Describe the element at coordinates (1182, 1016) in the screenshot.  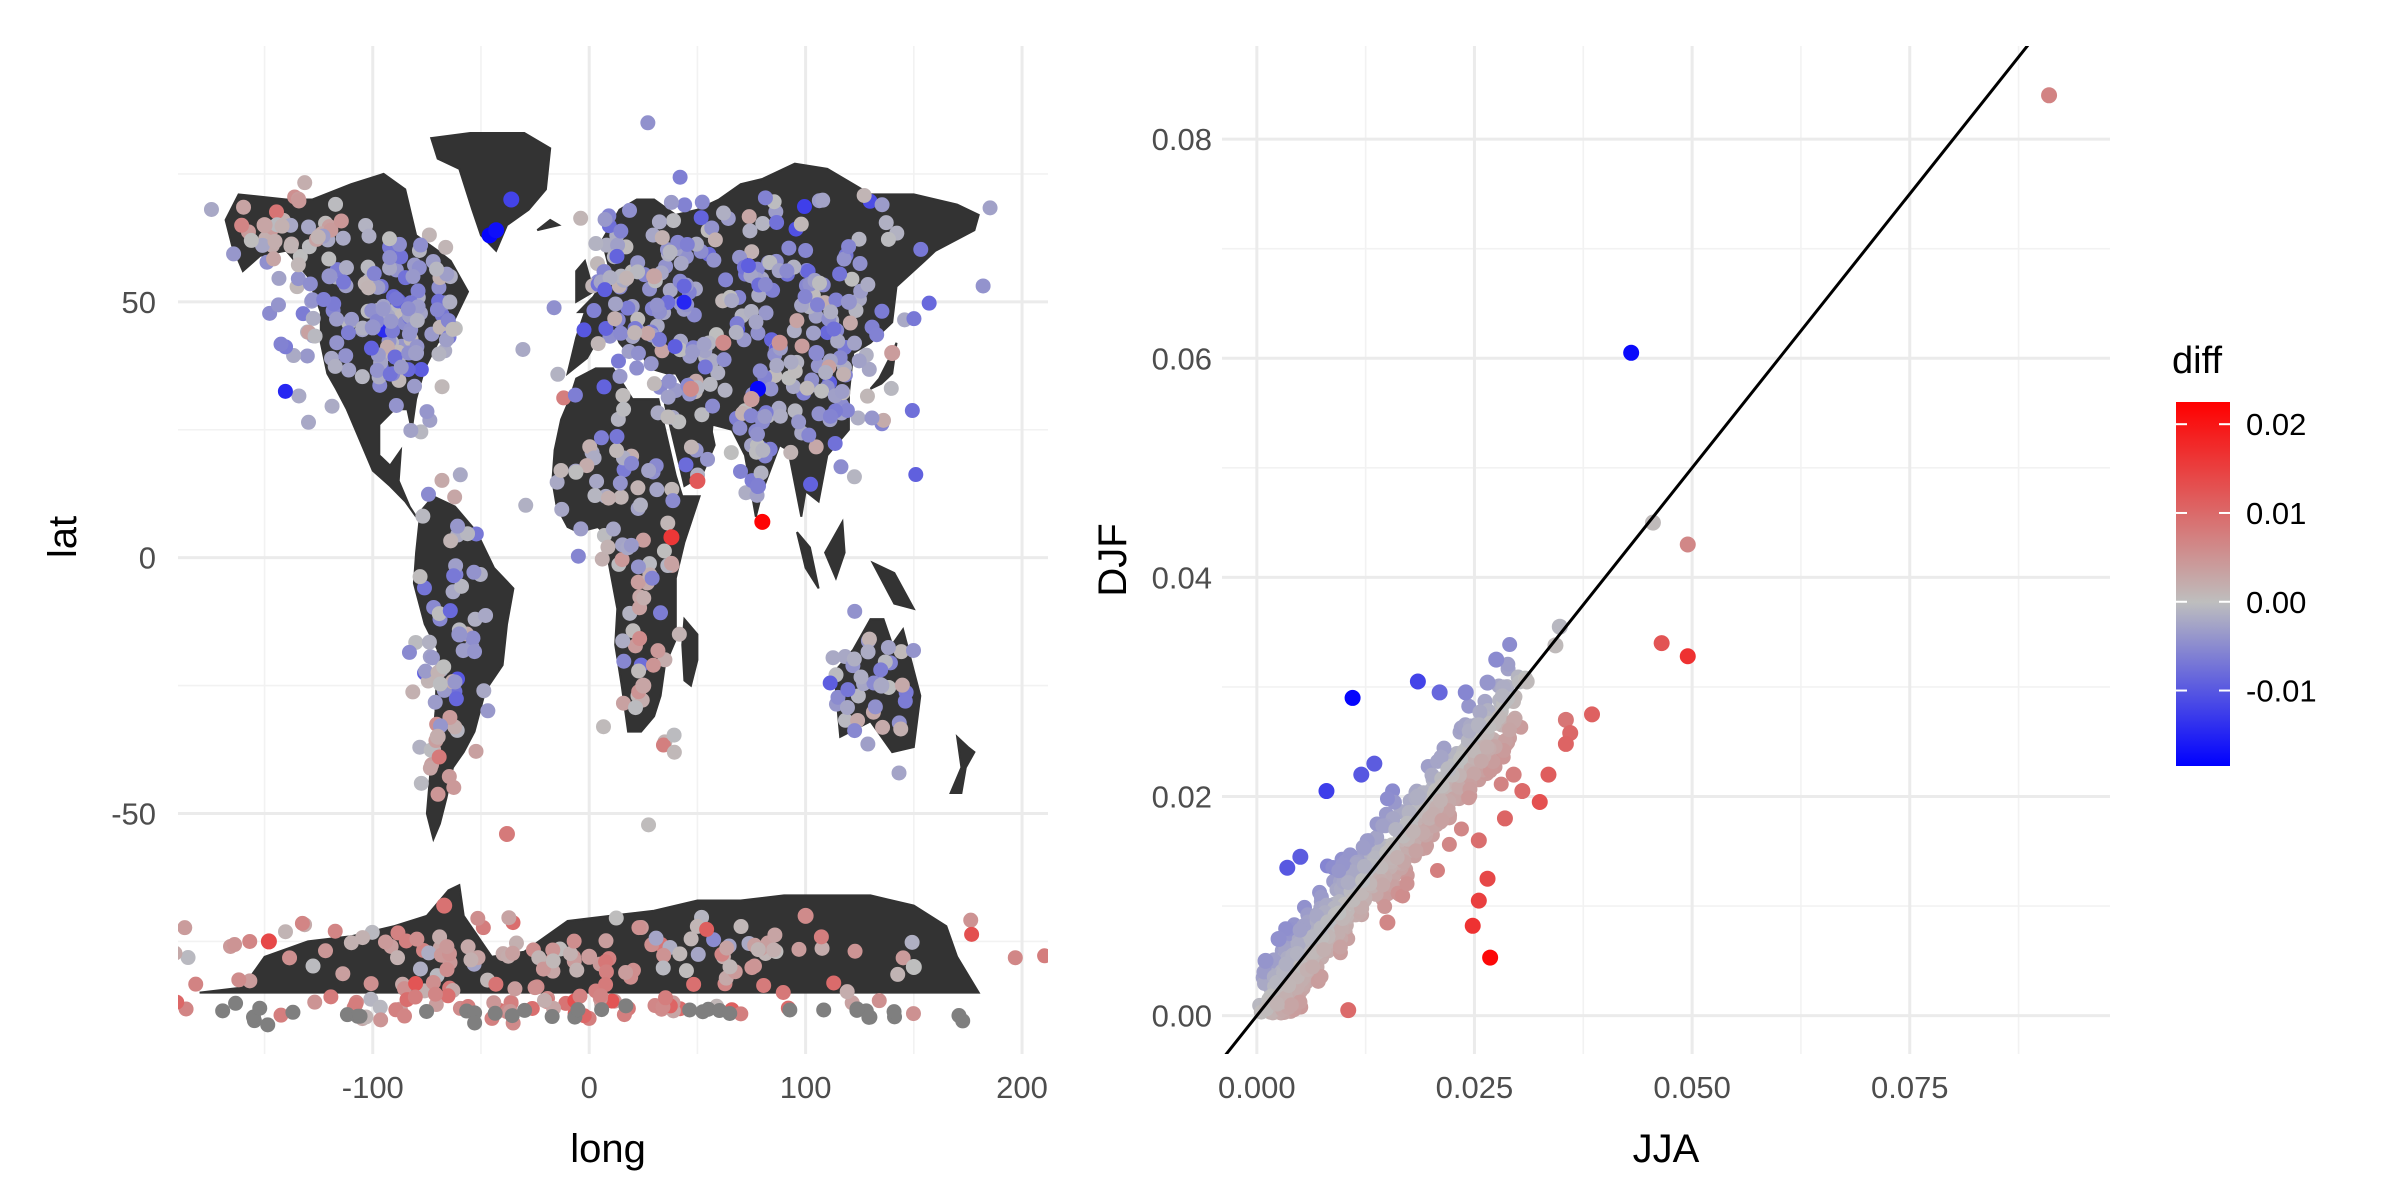
I see `scatter-y-tick-label: 0.00` at that location.